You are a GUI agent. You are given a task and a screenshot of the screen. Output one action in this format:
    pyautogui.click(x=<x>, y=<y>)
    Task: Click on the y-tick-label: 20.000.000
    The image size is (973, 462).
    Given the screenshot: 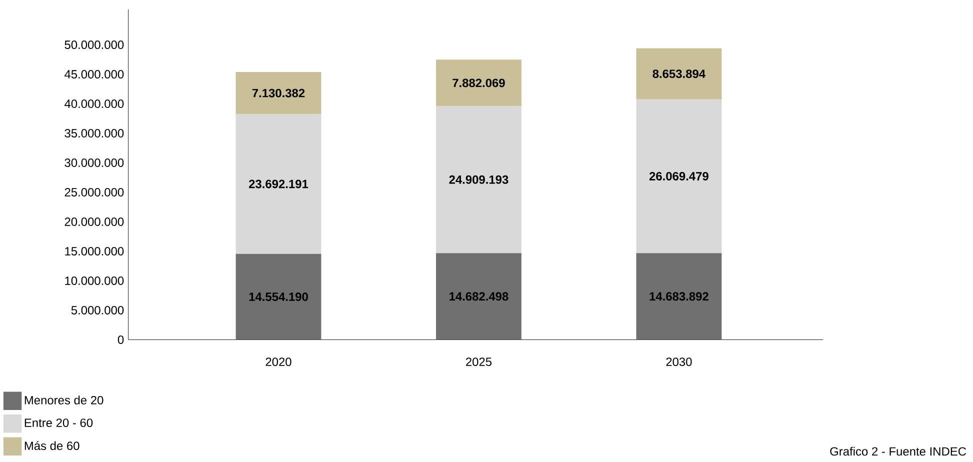 What is the action you would take?
    pyautogui.click(x=94, y=221)
    